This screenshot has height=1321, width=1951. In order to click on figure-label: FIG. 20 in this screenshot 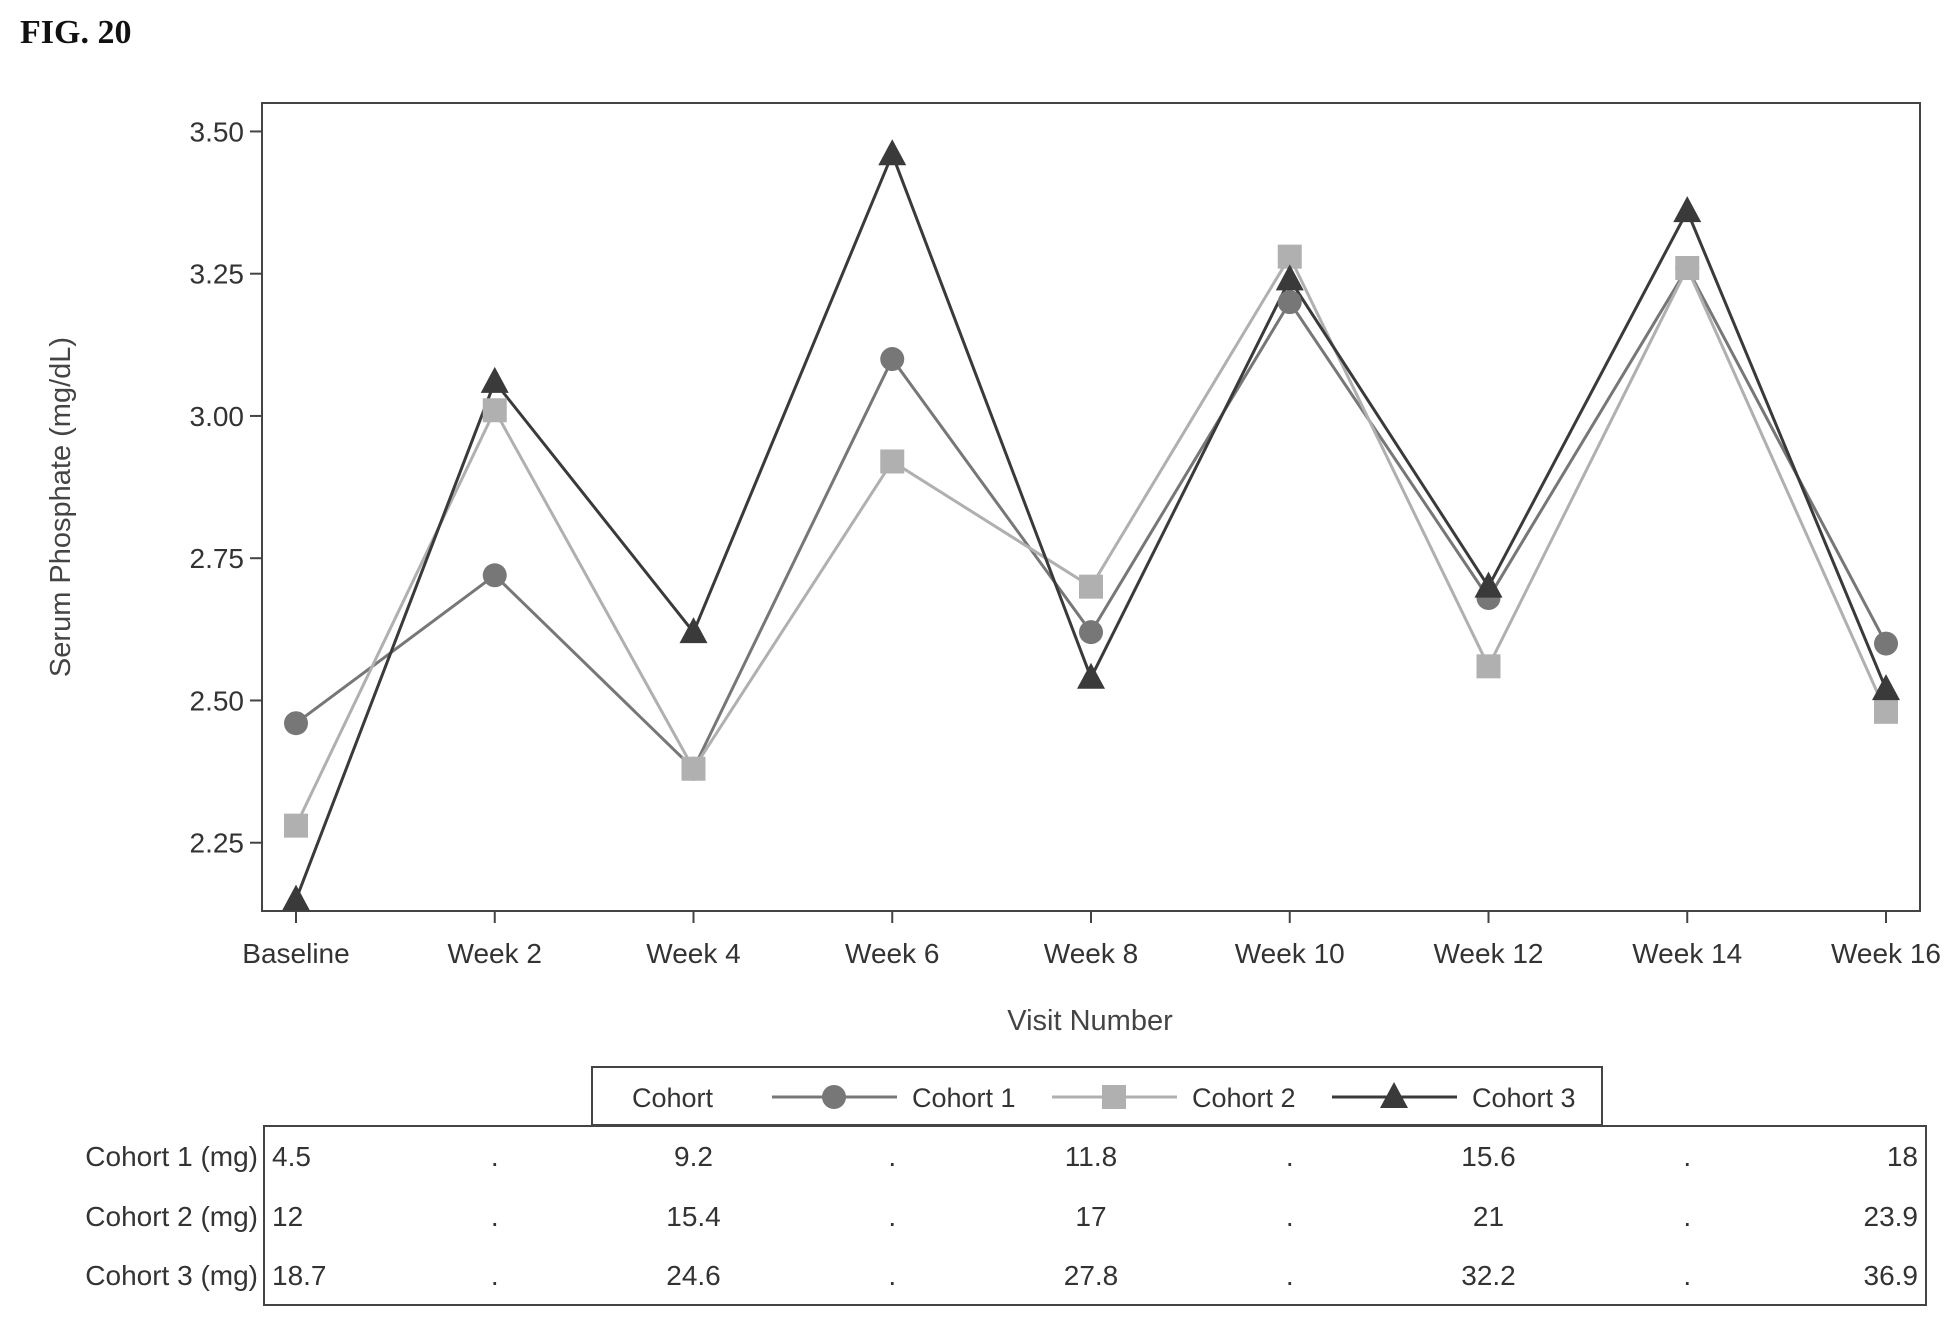, I will do `click(76, 32)`.